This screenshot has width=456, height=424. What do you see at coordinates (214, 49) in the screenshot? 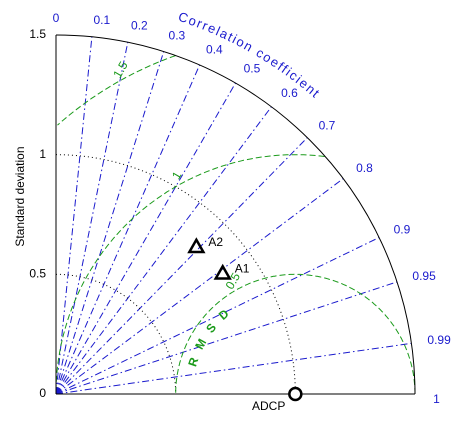
I see `correlation-tick-label: 0.4` at bounding box center [214, 49].